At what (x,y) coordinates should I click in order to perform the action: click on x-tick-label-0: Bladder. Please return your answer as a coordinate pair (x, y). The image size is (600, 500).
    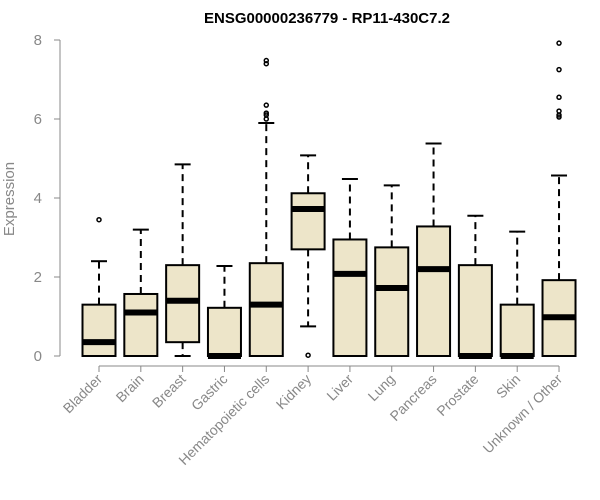
    Looking at the image, I should click on (83, 394).